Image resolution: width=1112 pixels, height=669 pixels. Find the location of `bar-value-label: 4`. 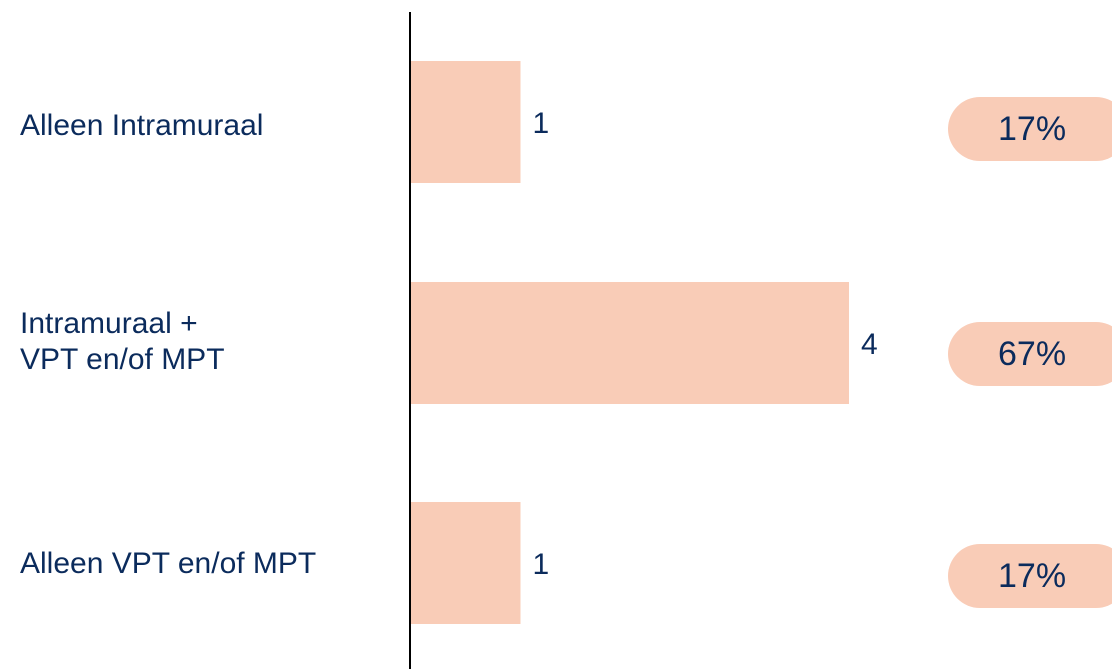

bar-value-label: 4 is located at coordinates (869, 344).